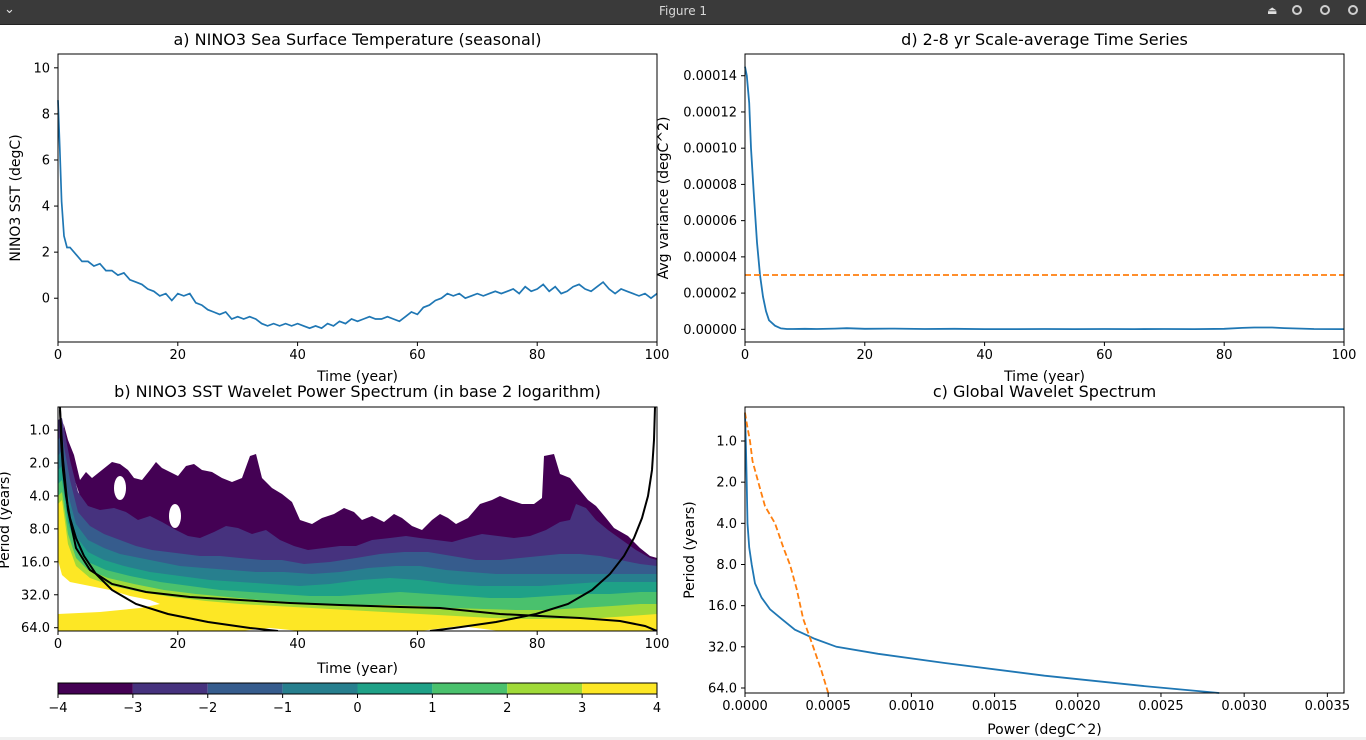 The image size is (1366, 740). I want to click on panel-b-ylabel: Period (years), so click(6, 520).